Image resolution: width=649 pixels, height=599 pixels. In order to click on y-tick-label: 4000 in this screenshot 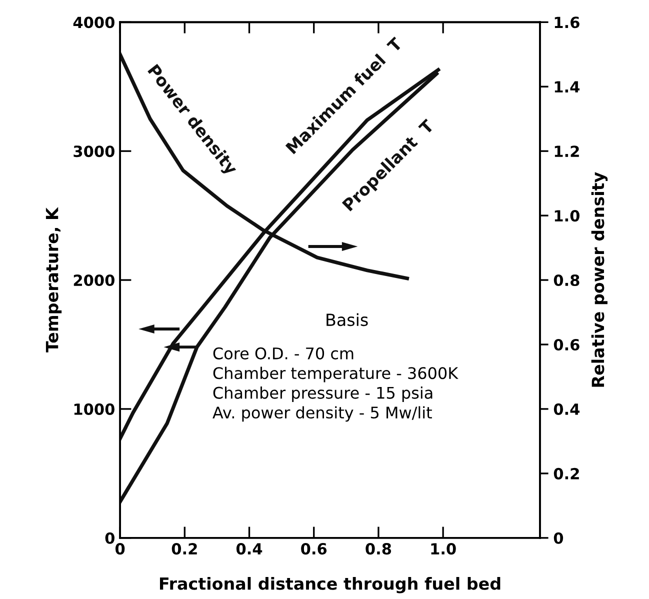, I will do `click(93, 22)`.